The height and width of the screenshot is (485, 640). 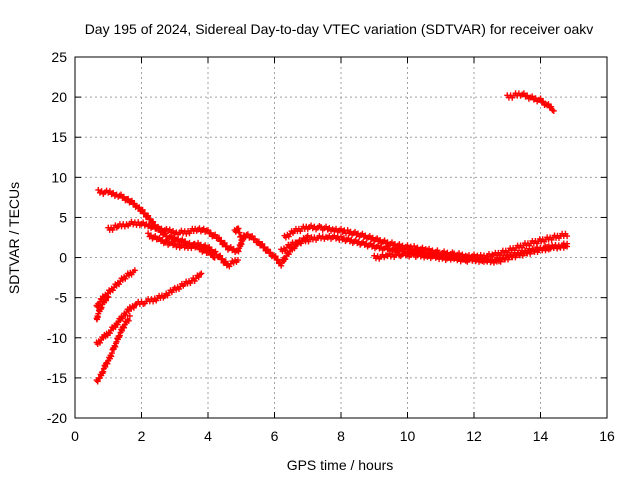 I want to click on y-axis-label: SDTVAR / TECUs, so click(x=14, y=238).